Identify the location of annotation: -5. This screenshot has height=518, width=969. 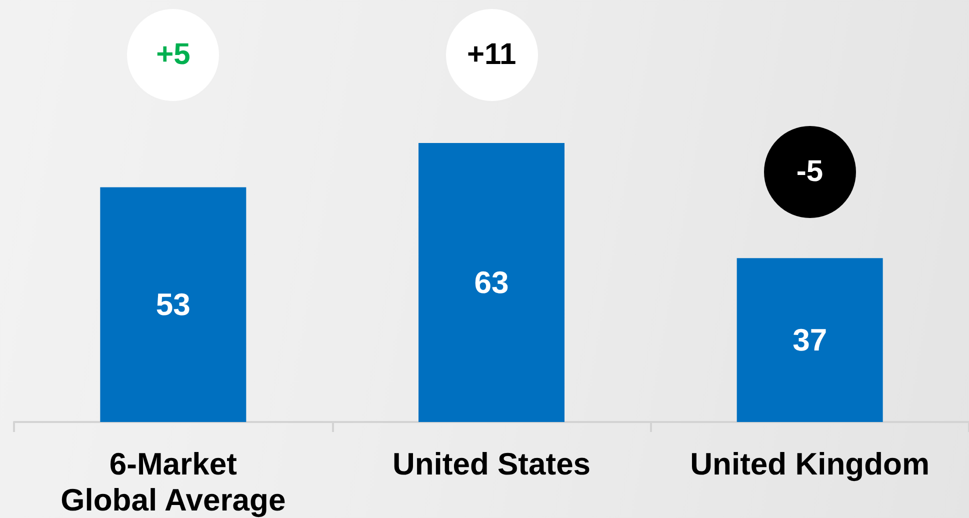
(810, 172).